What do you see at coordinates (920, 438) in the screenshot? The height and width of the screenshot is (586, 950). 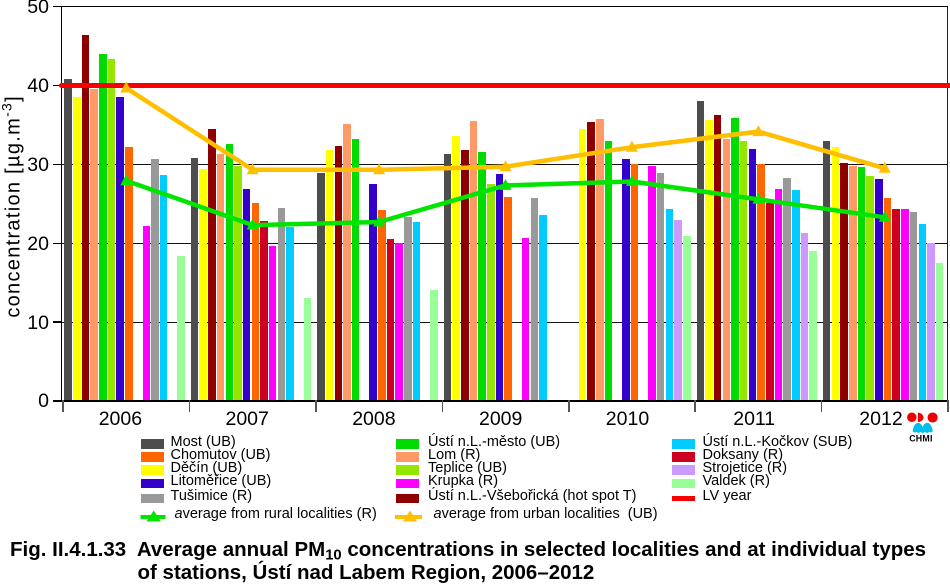 I see `svg-text: CHMI` at bounding box center [920, 438].